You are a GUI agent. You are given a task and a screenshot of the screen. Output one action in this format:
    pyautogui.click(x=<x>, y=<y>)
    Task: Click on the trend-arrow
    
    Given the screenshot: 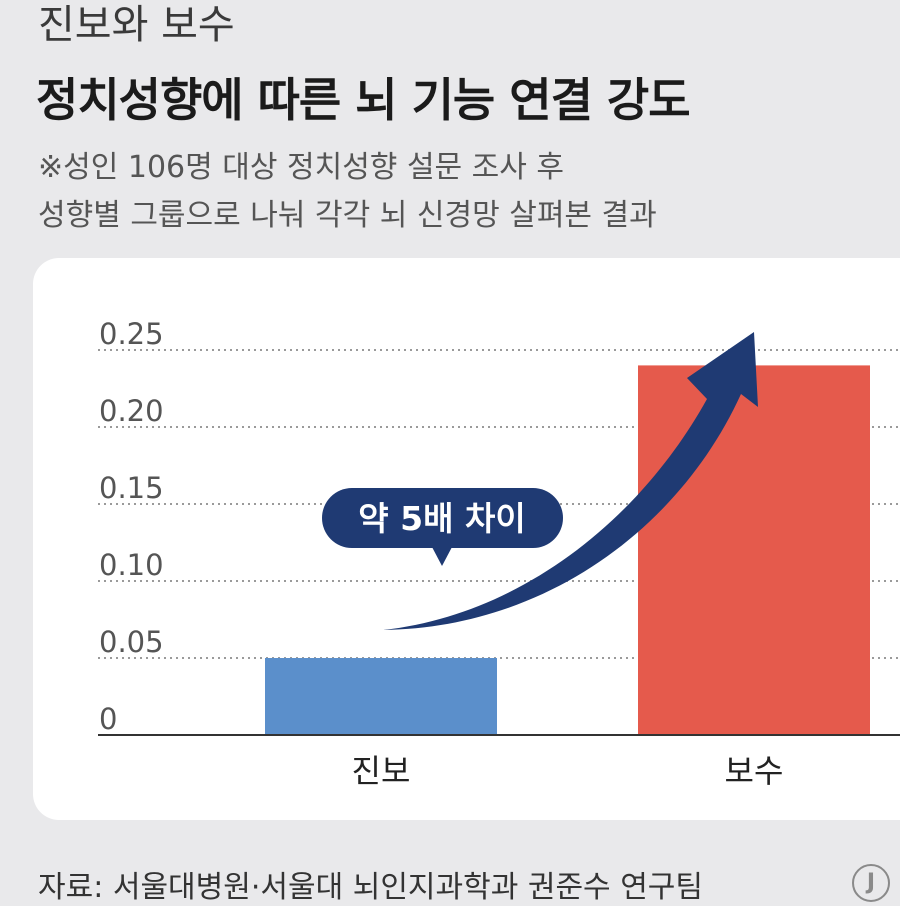 What is the action you would take?
    pyautogui.click(x=570, y=481)
    